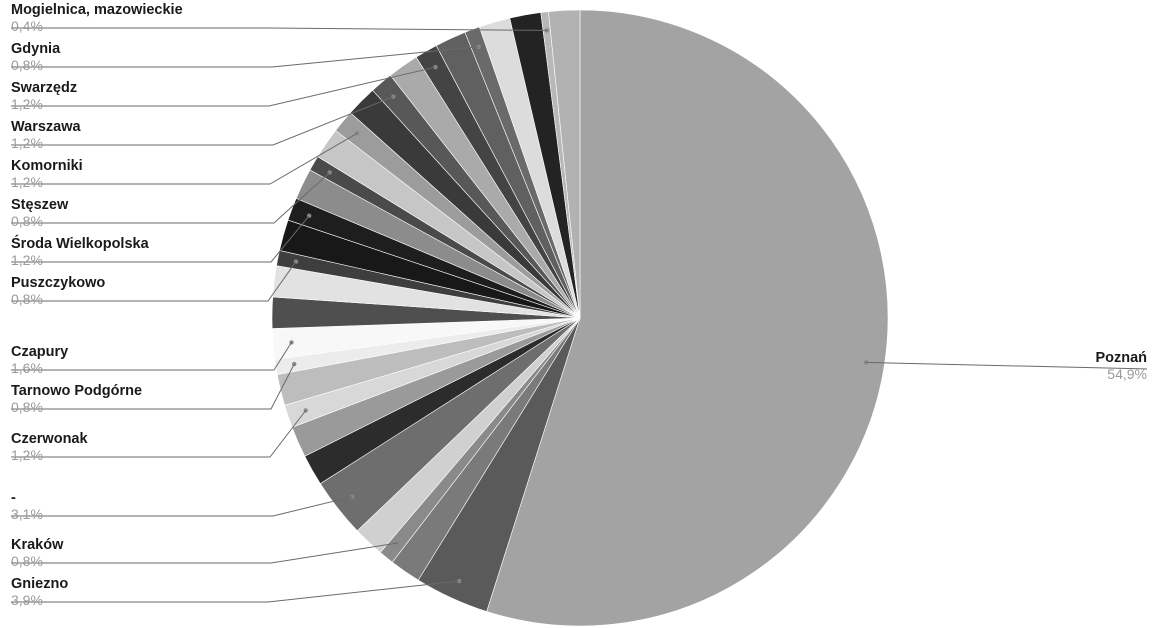 This screenshot has width=1158, height=628. What do you see at coordinates (27, 600) in the screenshot?
I see `label-value: 3,9%` at bounding box center [27, 600].